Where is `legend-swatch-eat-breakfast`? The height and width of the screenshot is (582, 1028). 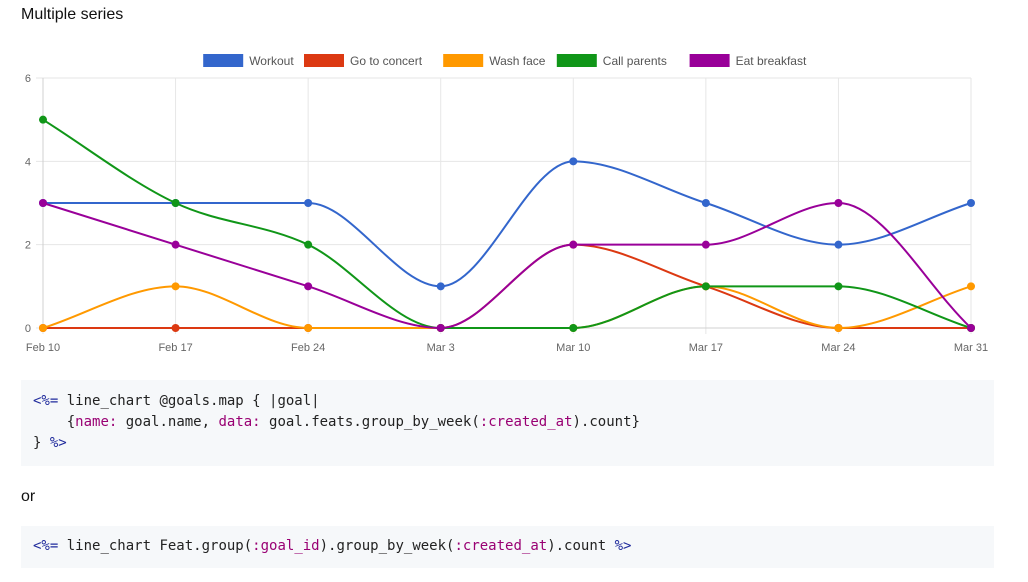 legend-swatch-eat-breakfast is located at coordinates (709, 60).